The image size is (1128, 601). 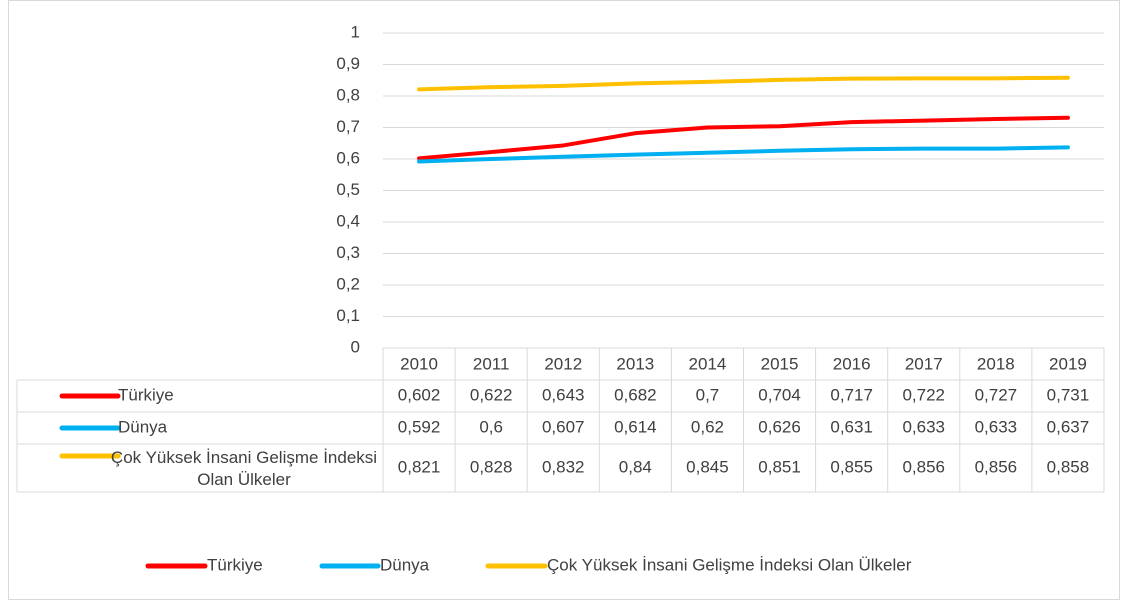 I want to click on x-tick-label: 2011, so click(x=491, y=363).